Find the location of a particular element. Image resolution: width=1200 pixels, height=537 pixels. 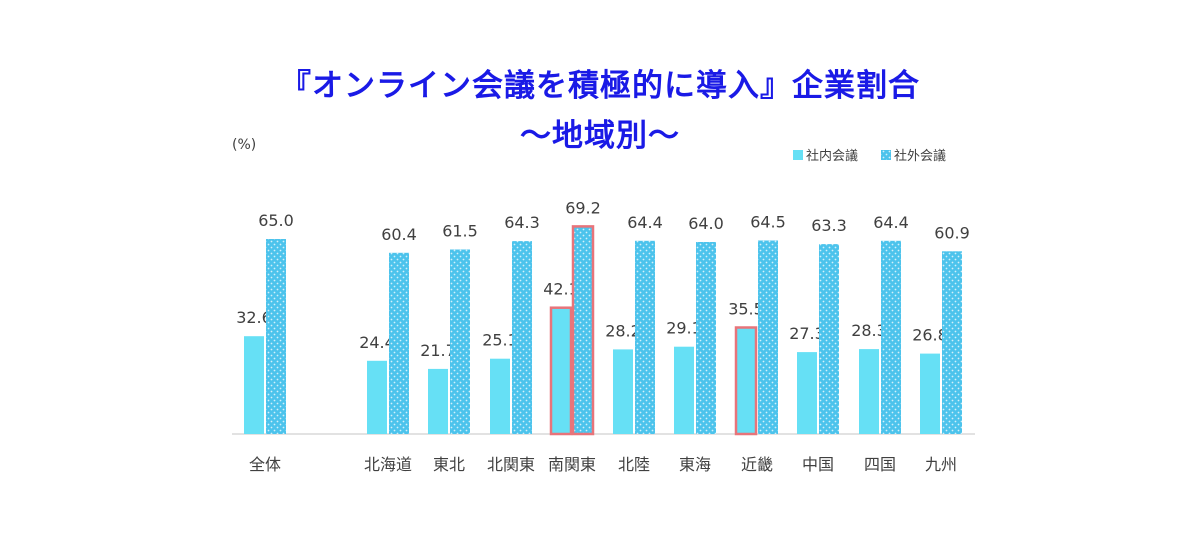

bar-s0-c9 is located at coordinates (869, 391).